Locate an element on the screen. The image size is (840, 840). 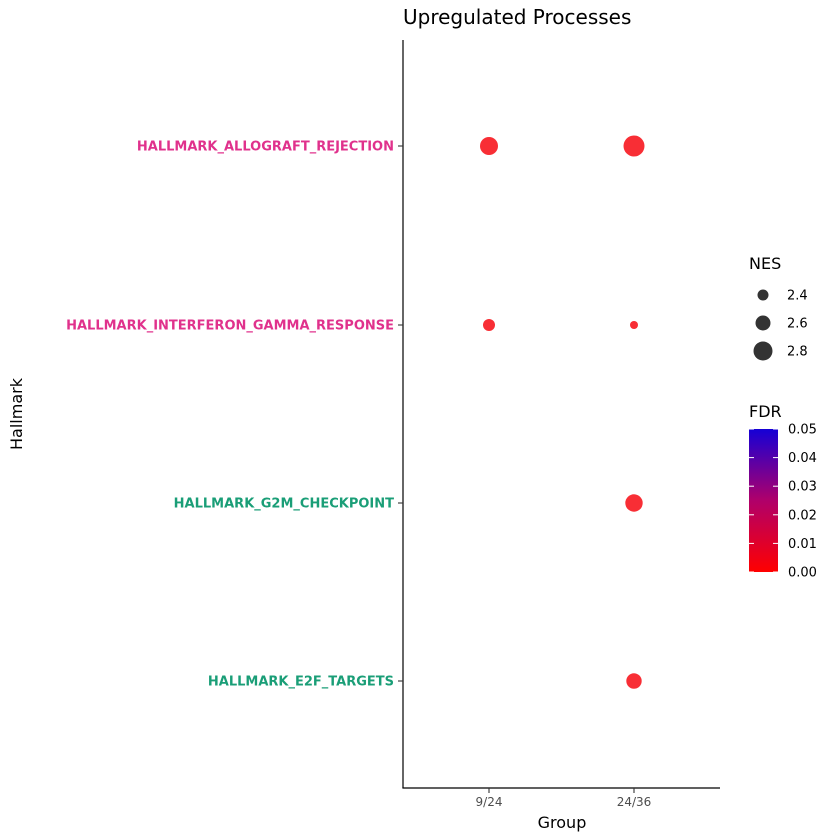
data-points is located at coordinates (562, 412).